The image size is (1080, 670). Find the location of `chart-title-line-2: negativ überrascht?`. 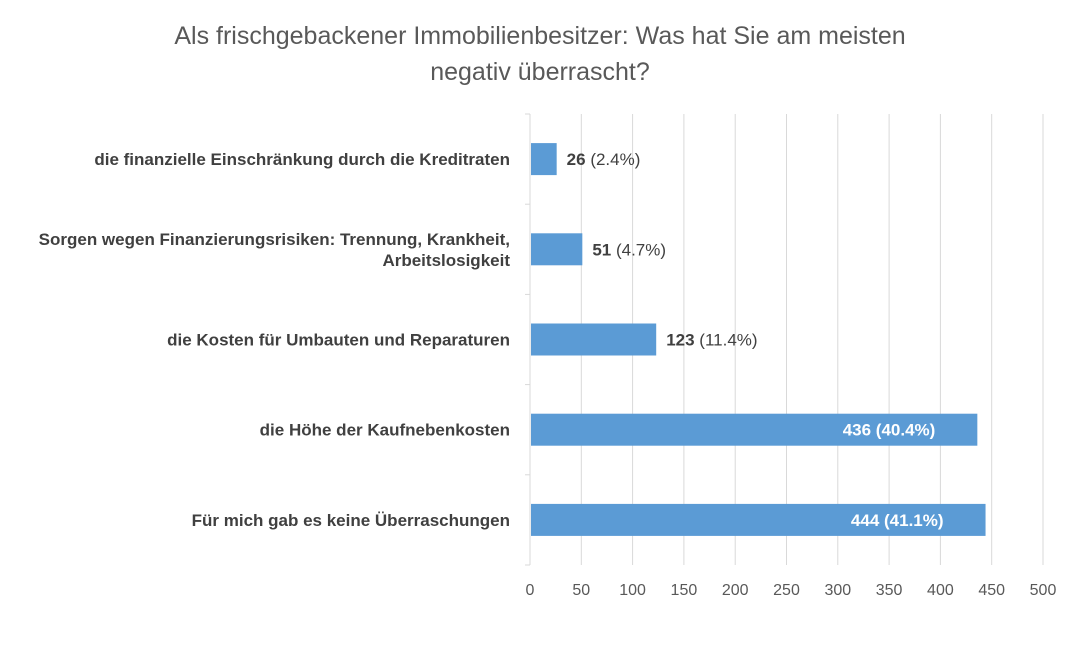

chart-title-line-2: negativ überrascht? is located at coordinates (540, 72).